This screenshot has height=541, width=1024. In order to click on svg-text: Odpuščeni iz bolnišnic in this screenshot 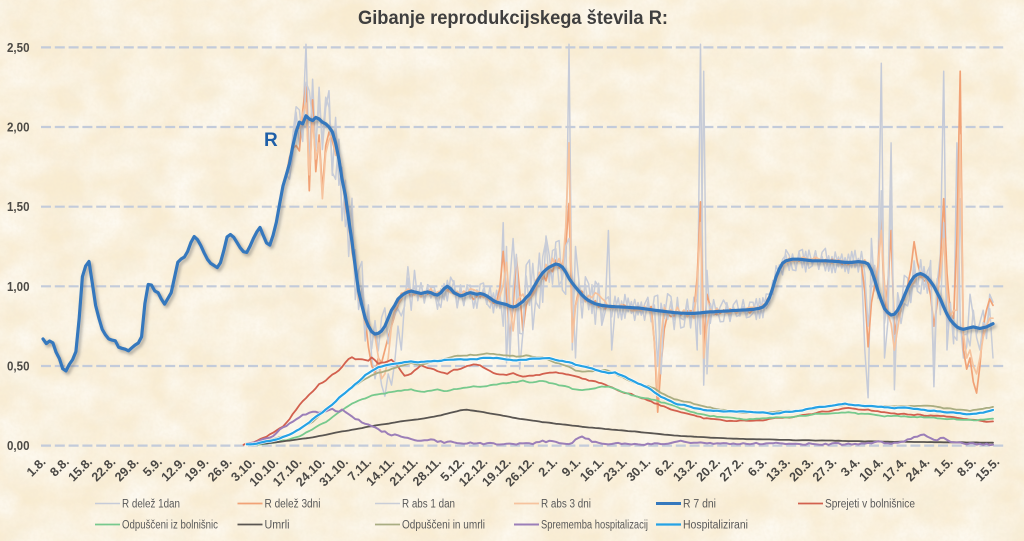, I will do `click(170, 526)`.